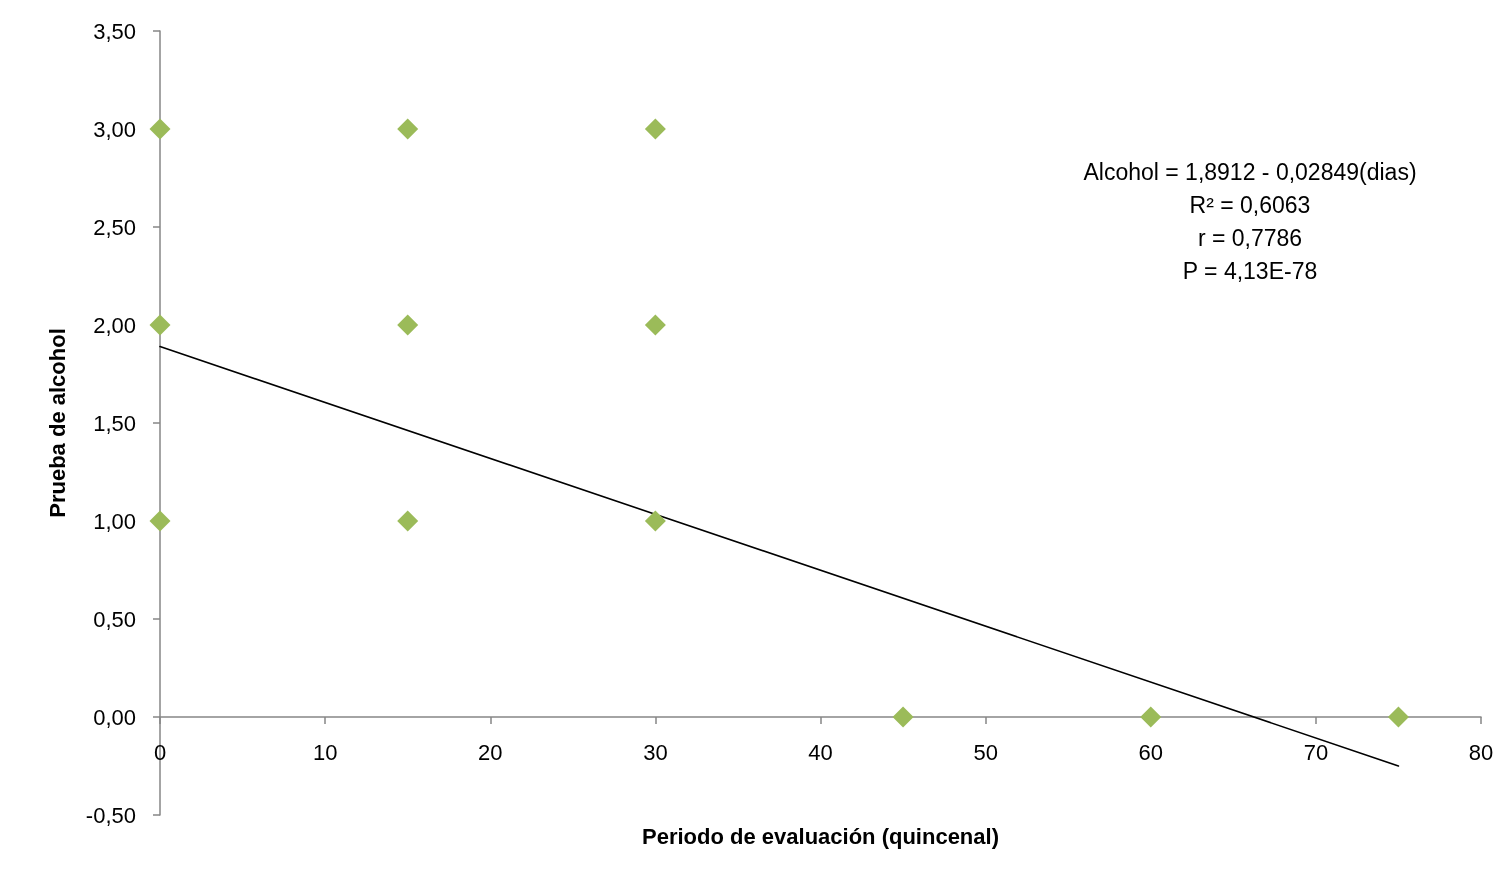 This screenshot has width=1495, height=880. What do you see at coordinates (1250, 172) in the screenshot?
I see `annotation: Alcohol = 1,8912 - 0,02849(dias)` at bounding box center [1250, 172].